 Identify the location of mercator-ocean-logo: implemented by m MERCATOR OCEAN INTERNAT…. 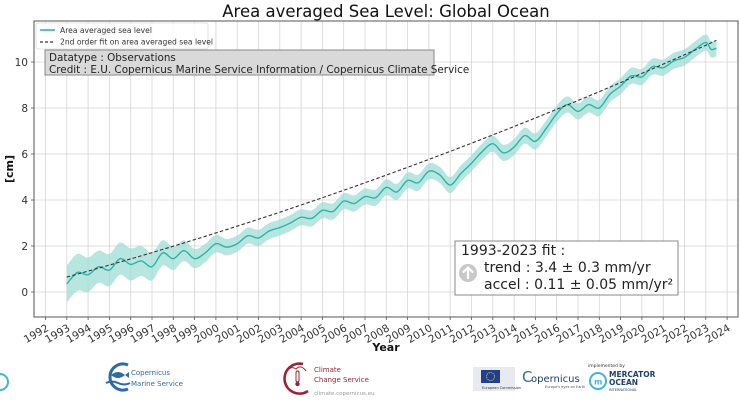
(328, 377).